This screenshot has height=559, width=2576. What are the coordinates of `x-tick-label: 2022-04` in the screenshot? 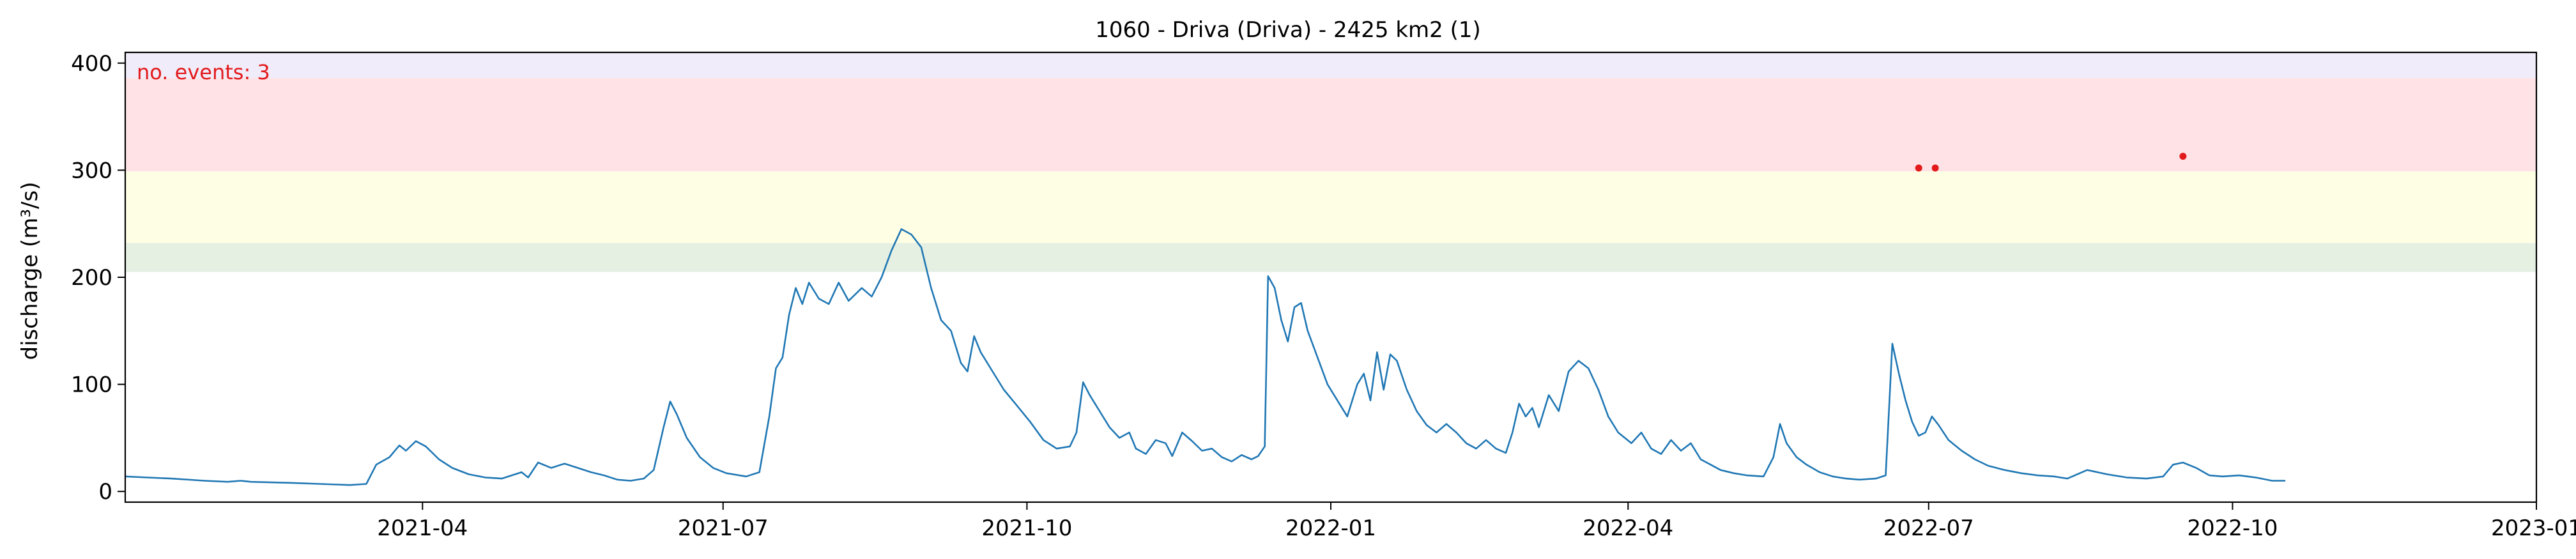 It's located at (1628, 528).